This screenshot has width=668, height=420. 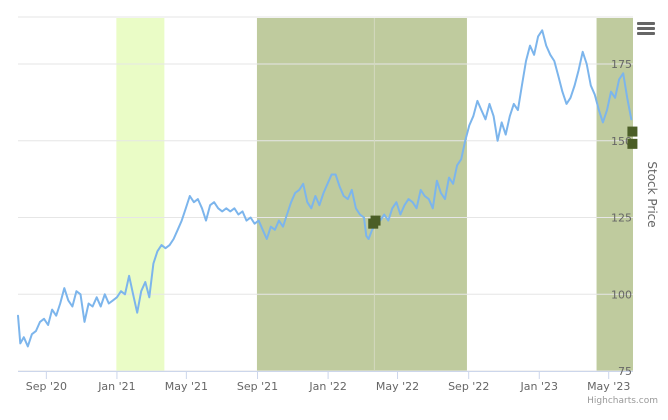 I want to click on y-tick-label-150: 150, so click(x=621, y=141).